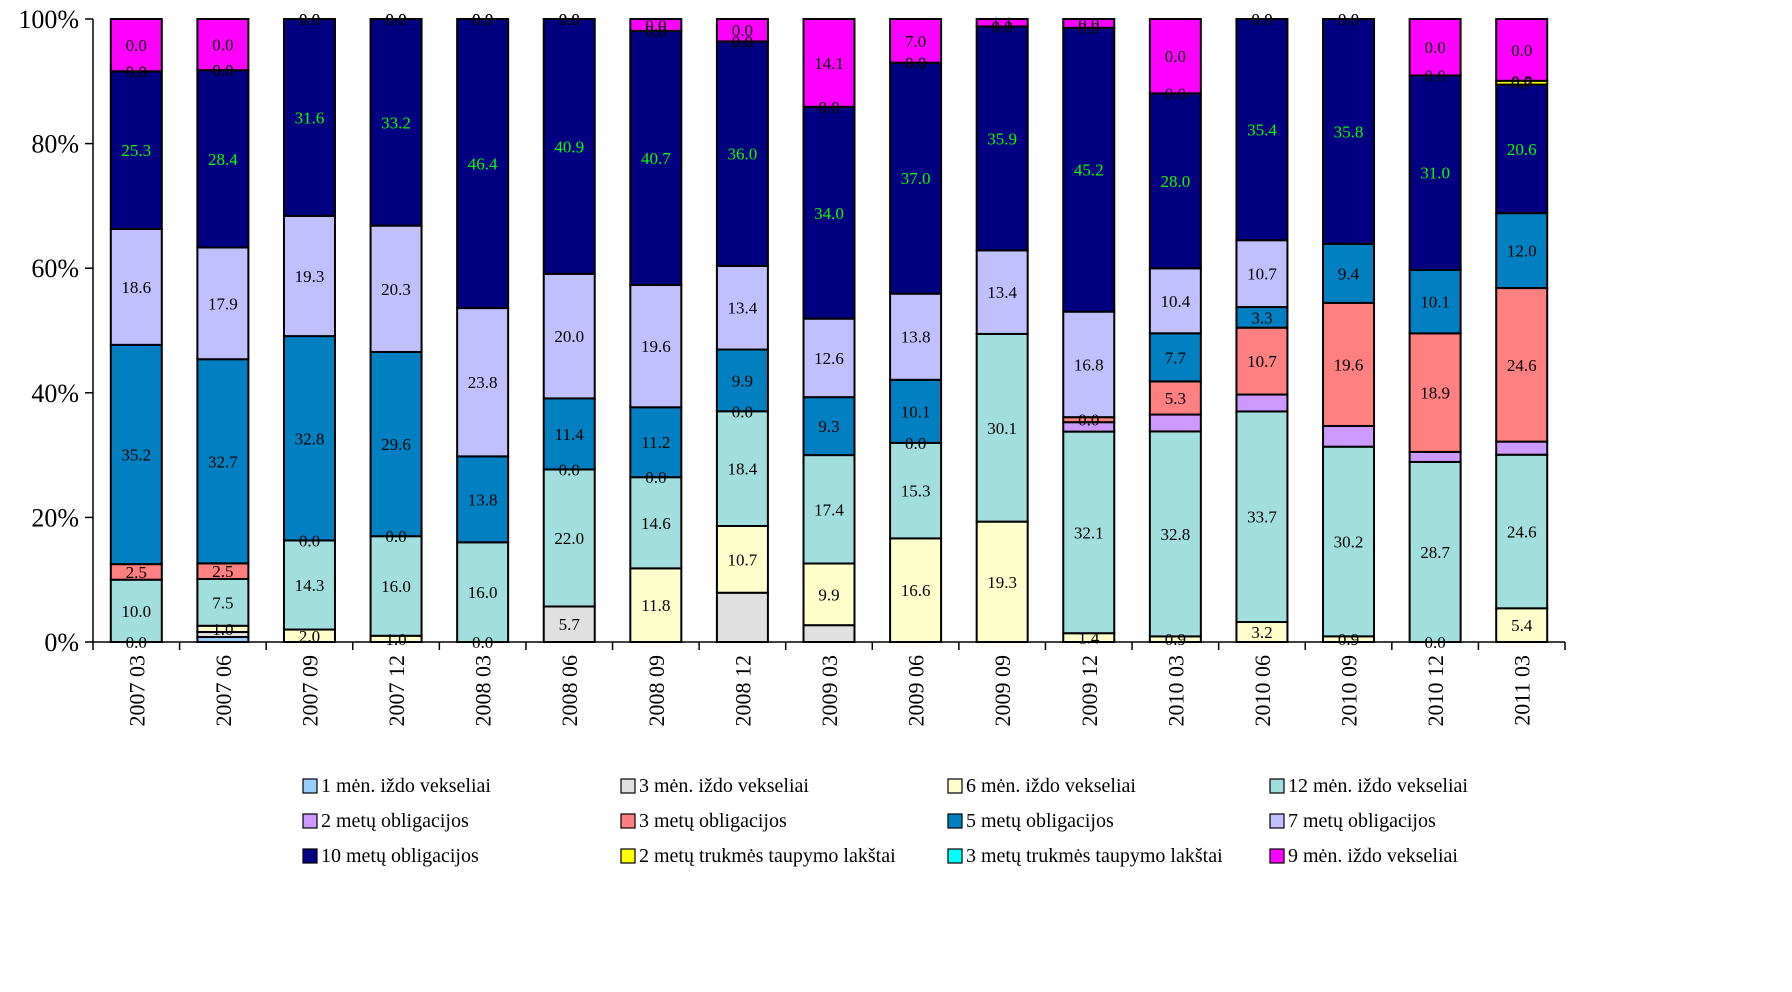 The width and height of the screenshot is (1792, 992). What do you see at coordinates (1349, 542) in the screenshot?
I see `data-label: 30.2` at bounding box center [1349, 542].